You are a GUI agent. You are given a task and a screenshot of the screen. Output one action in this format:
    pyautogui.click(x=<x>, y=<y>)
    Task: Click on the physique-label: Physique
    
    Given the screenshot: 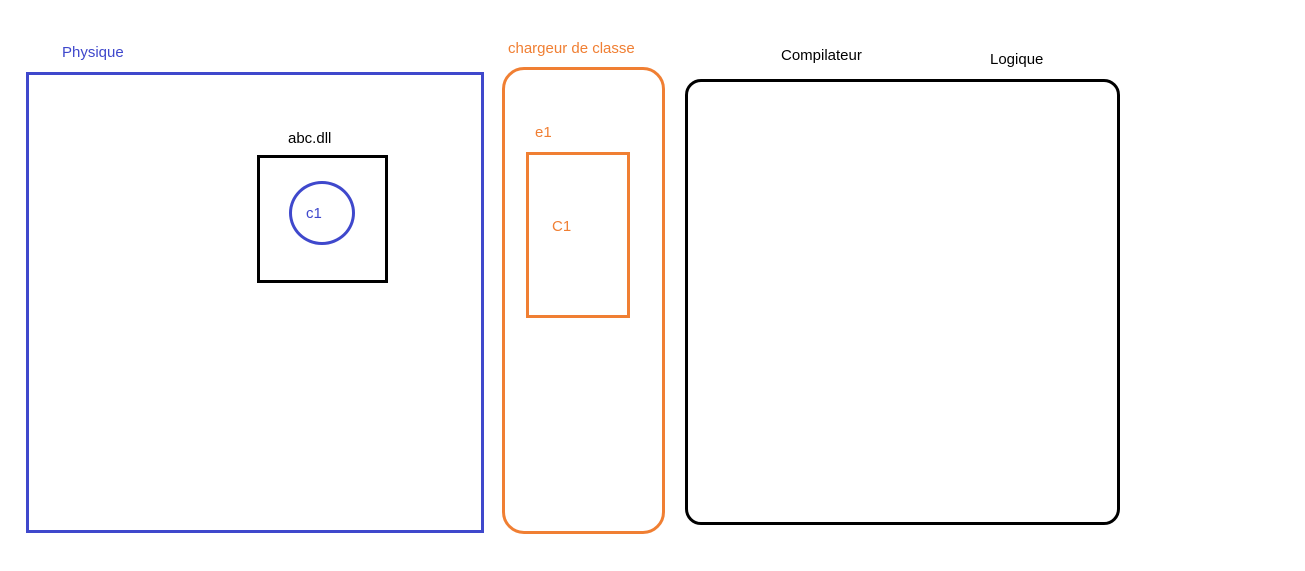 What is the action you would take?
    pyautogui.click(x=93, y=52)
    